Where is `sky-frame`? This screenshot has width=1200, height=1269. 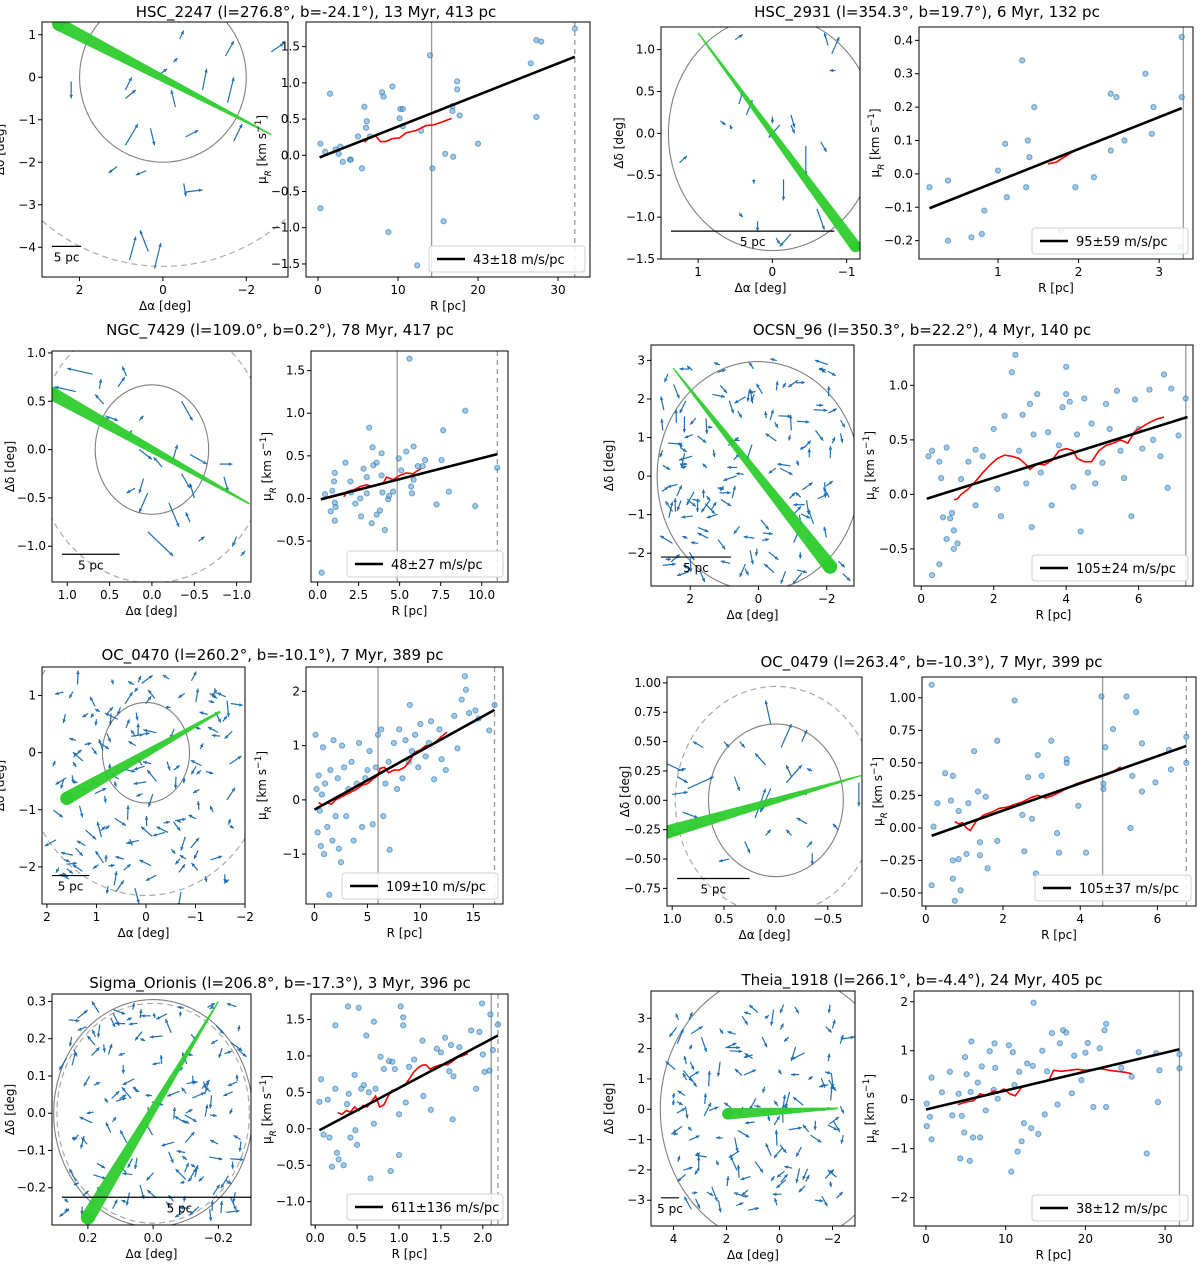 sky-frame is located at coordinates (143, 785).